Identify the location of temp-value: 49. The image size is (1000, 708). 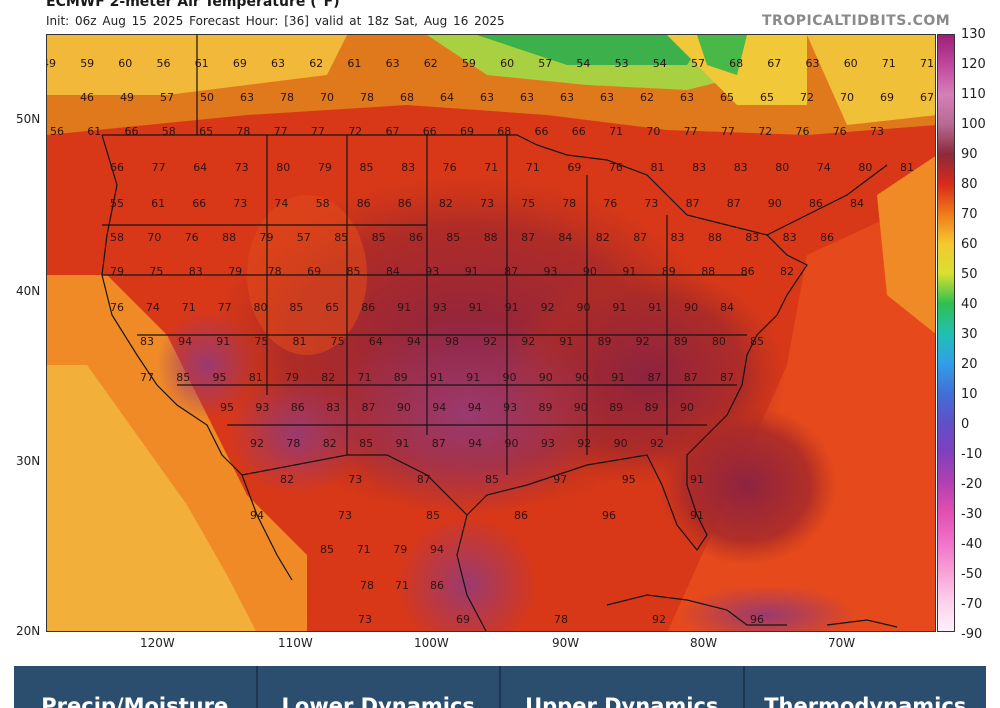
(51, 63).